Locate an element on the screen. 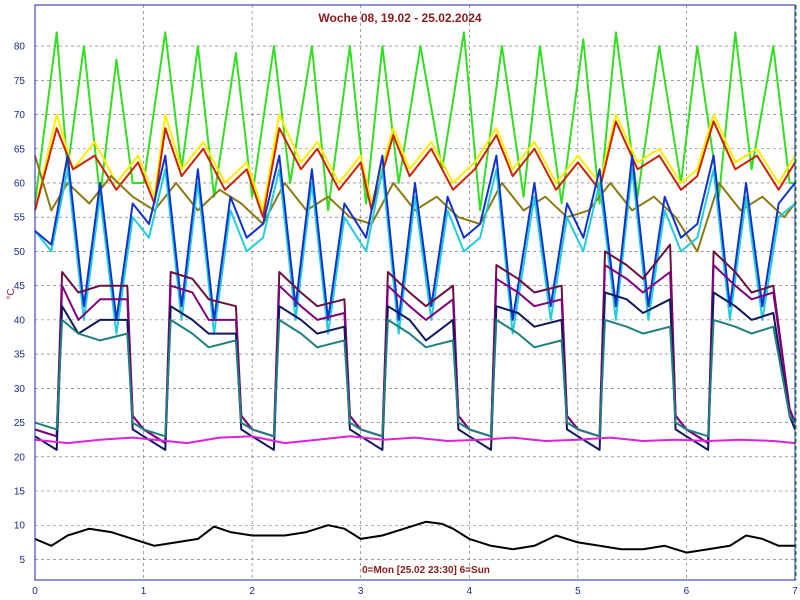  time-annotation: 0=Mon [25.02 23:30] 6=Sun is located at coordinates (426, 570).